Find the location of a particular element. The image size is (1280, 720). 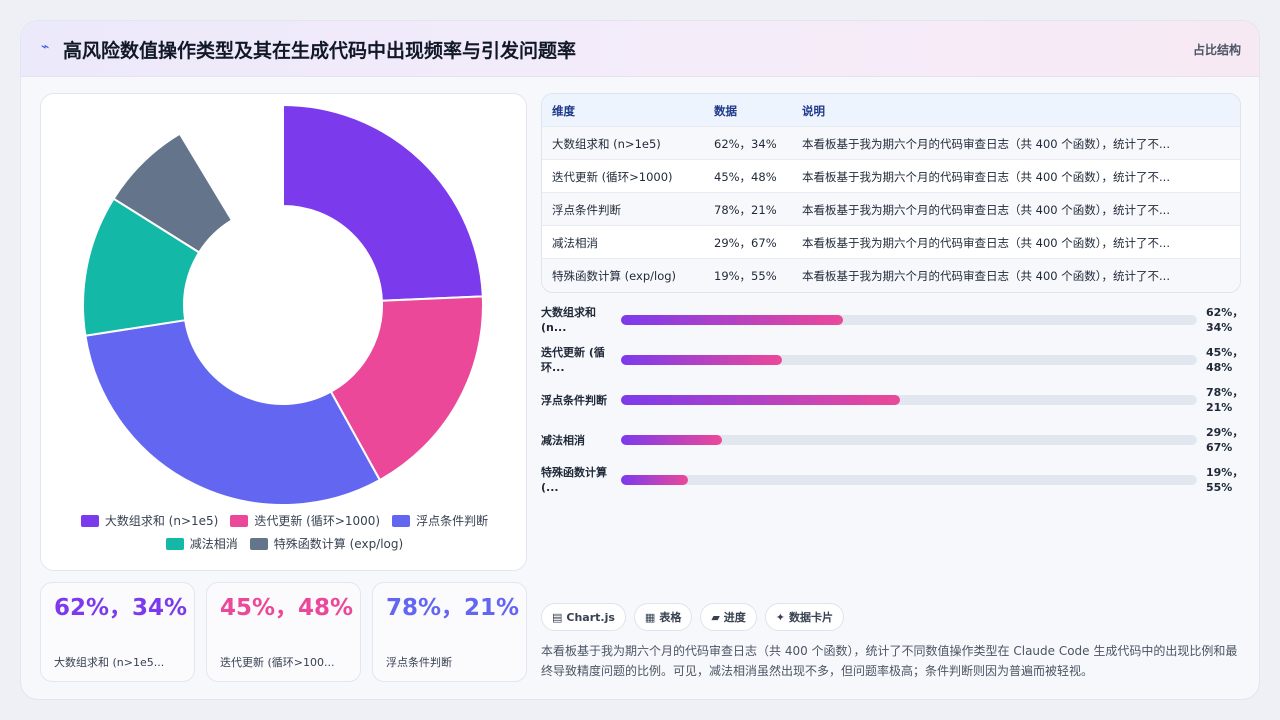

progress-row: 特殊函数计算 (... 19%，55% is located at coordinates (892, 481).